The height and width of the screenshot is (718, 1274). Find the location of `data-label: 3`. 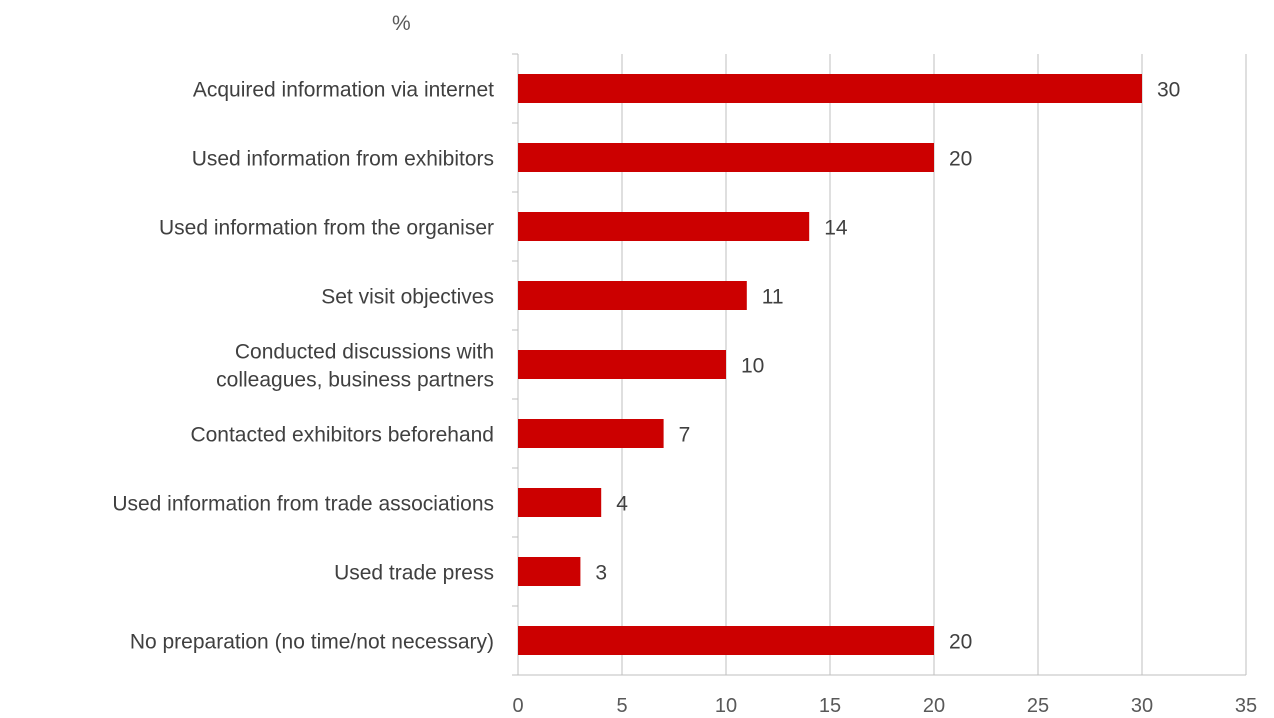

data-label: 3 is located at coordinates (601, 573).